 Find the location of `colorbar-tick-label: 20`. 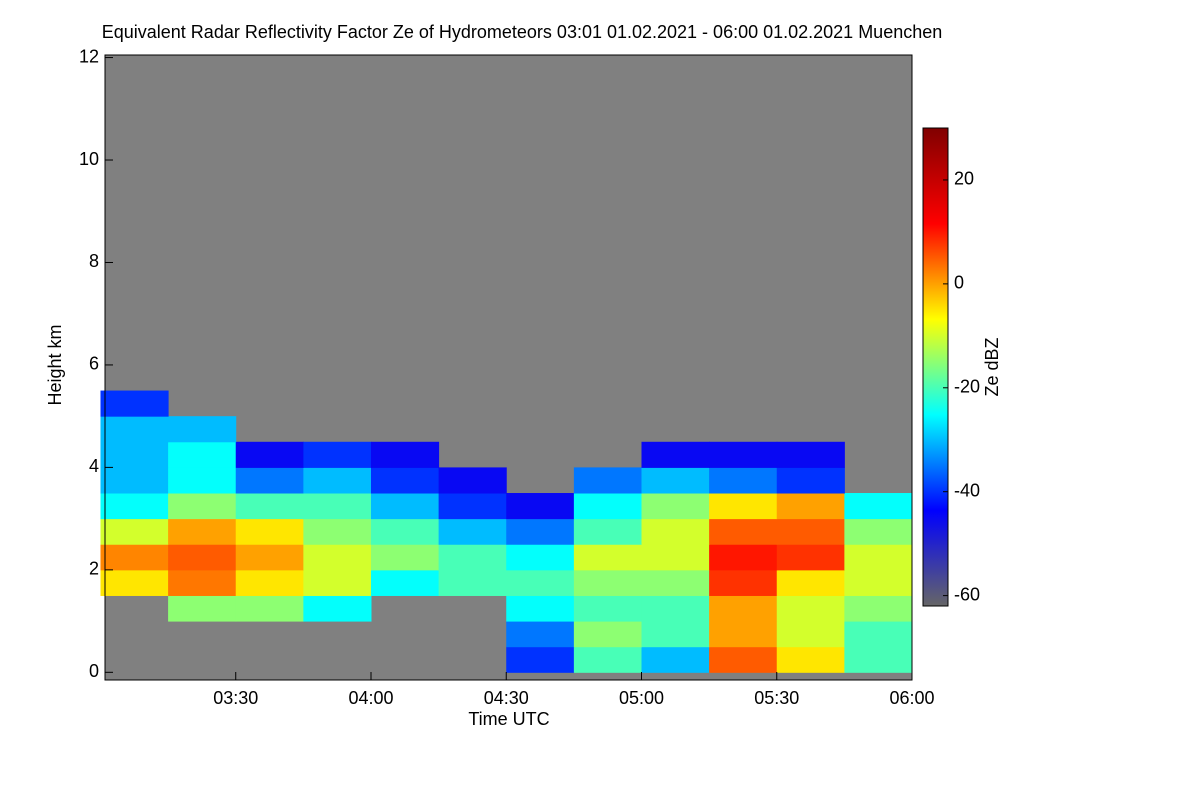

colorbar-tick-label: 20 is located at coordinates (964, 179).